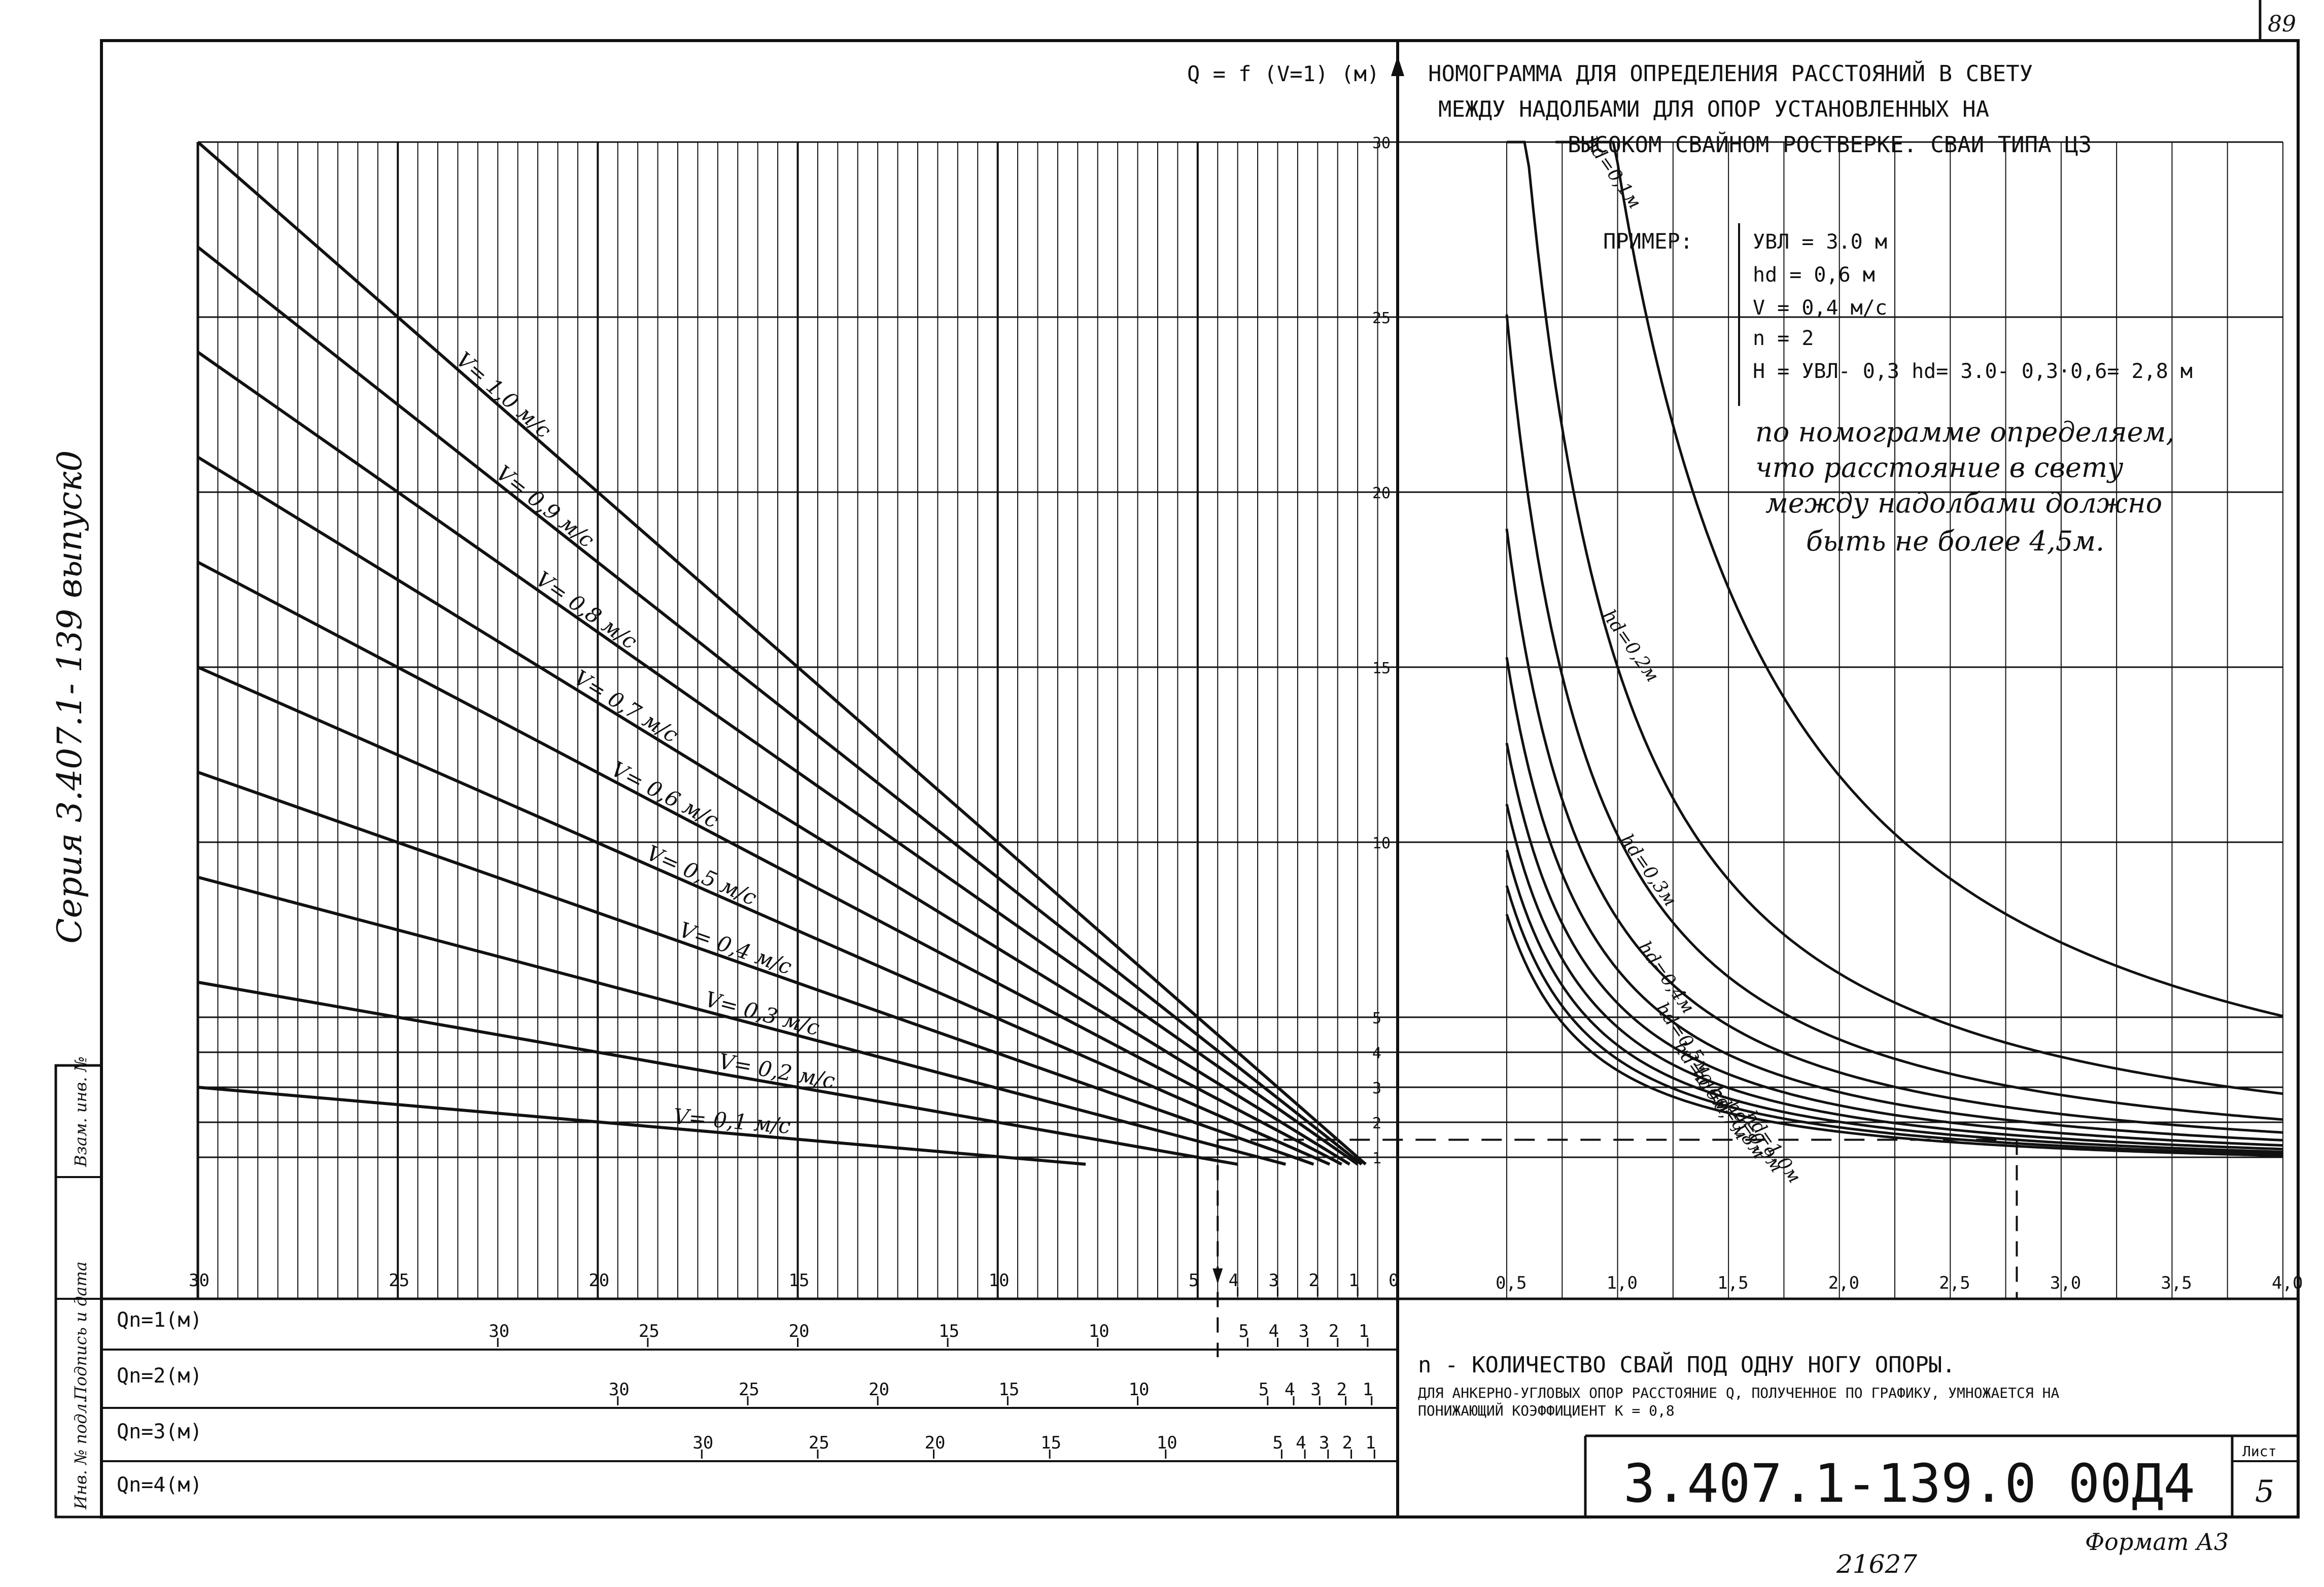 The width and height of the screenshot is (2324, 1587). I want to click on scale-tick-label: 0, so click(1394, 1280).